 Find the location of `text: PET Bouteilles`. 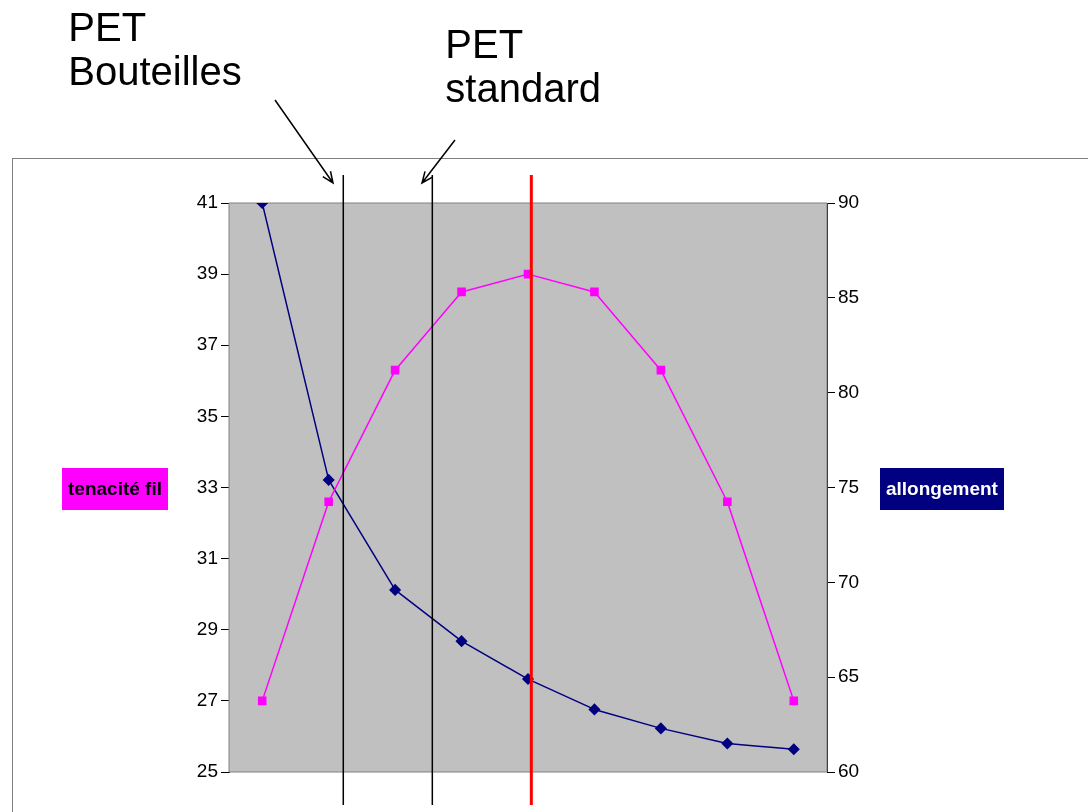

text: PET Bouteilles is located at coordinates (155, 49).